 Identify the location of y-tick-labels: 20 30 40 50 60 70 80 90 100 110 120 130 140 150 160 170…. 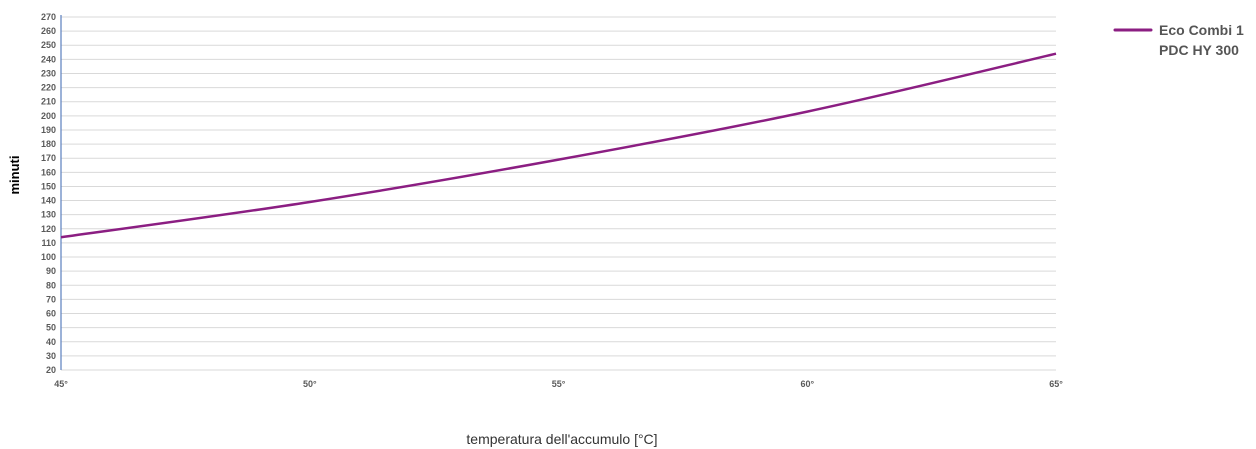
(48, 193).